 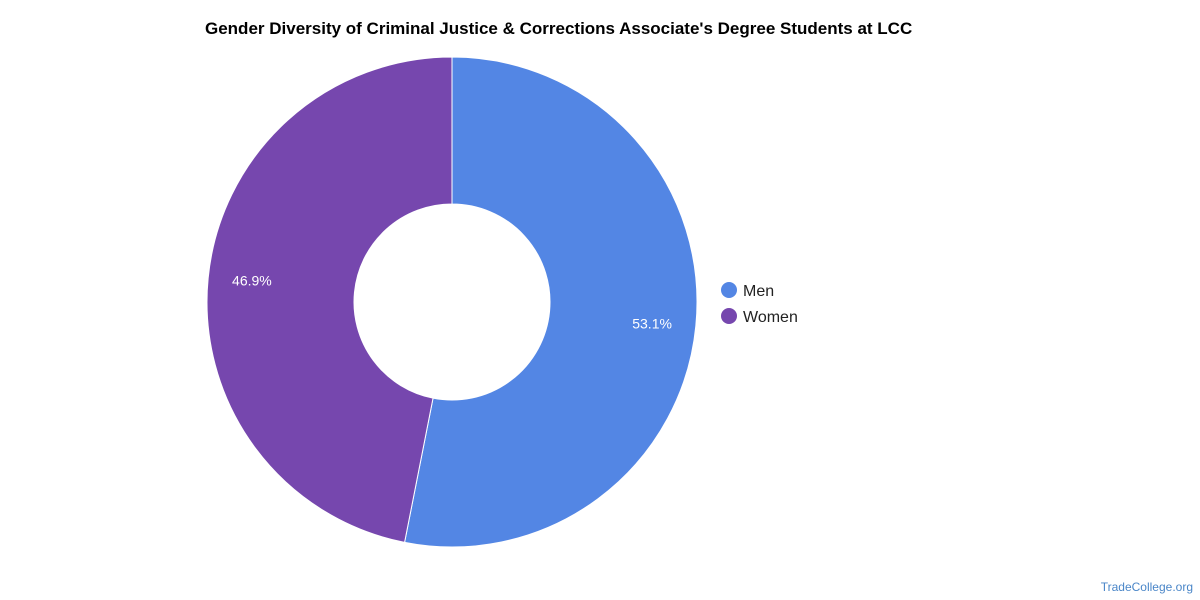 What do you see at coordinates (729, 316) in the screenshot?
I see `legend-swatch-women` at bounding box center [729, 316].